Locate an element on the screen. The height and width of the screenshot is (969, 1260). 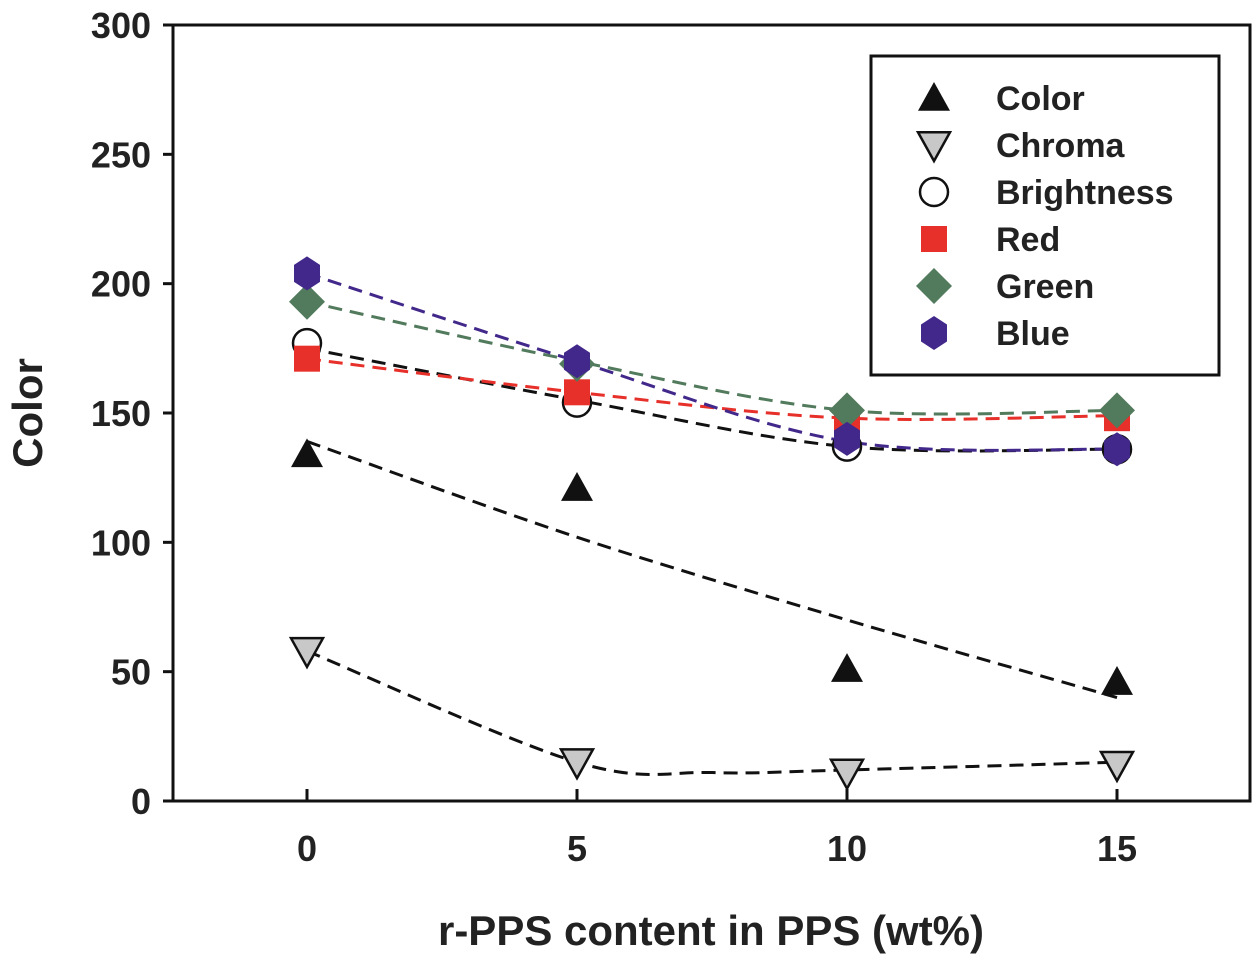
x-tick-label: 10 is located at coordinates (847, 848).